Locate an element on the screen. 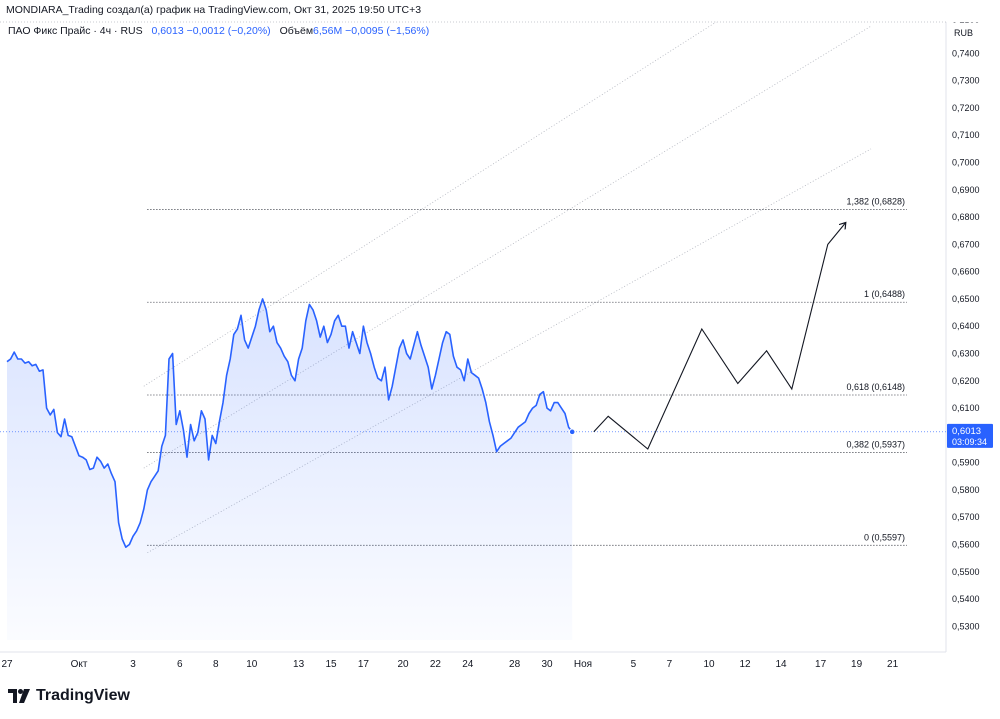 Image resolution: width=1000 pixels, height=719 pixels. y-tick-label: 0,6600 is located at coordinates (966, 272).